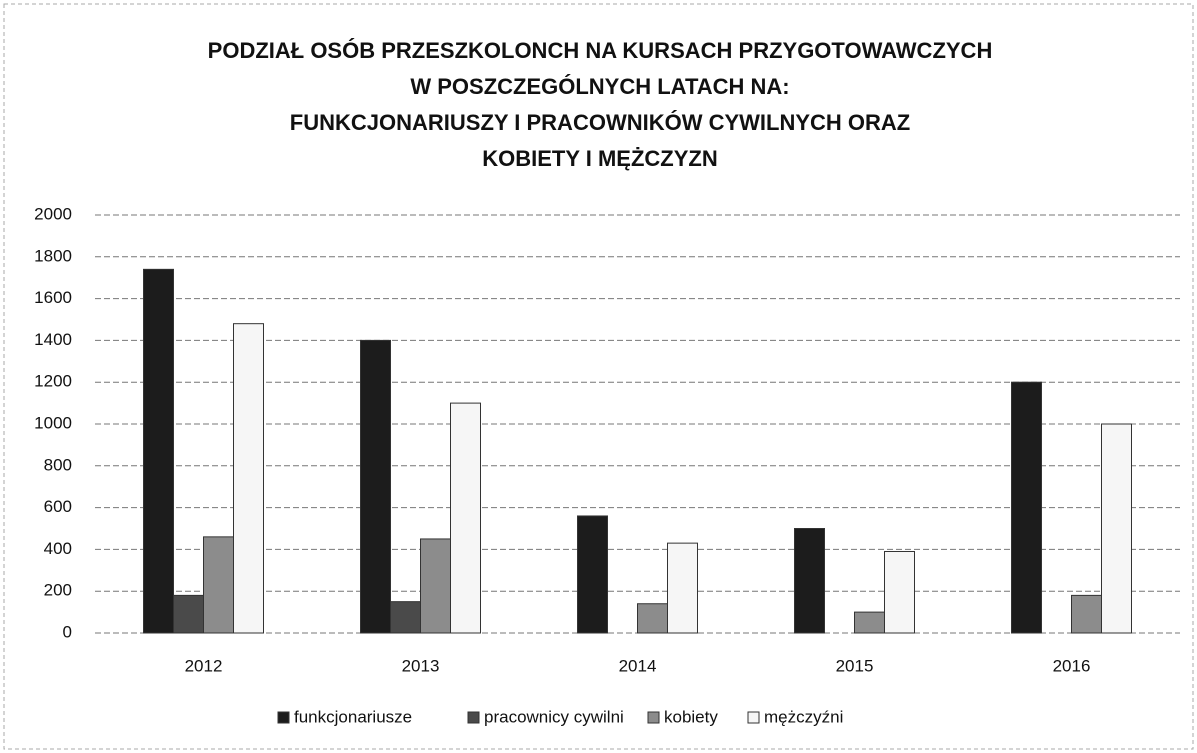 The width and height of the screenshot is (1197, 753). Describe the element at coordinates (691, 716) in the screenshot. I see `legend-label: kobiety` at that location.